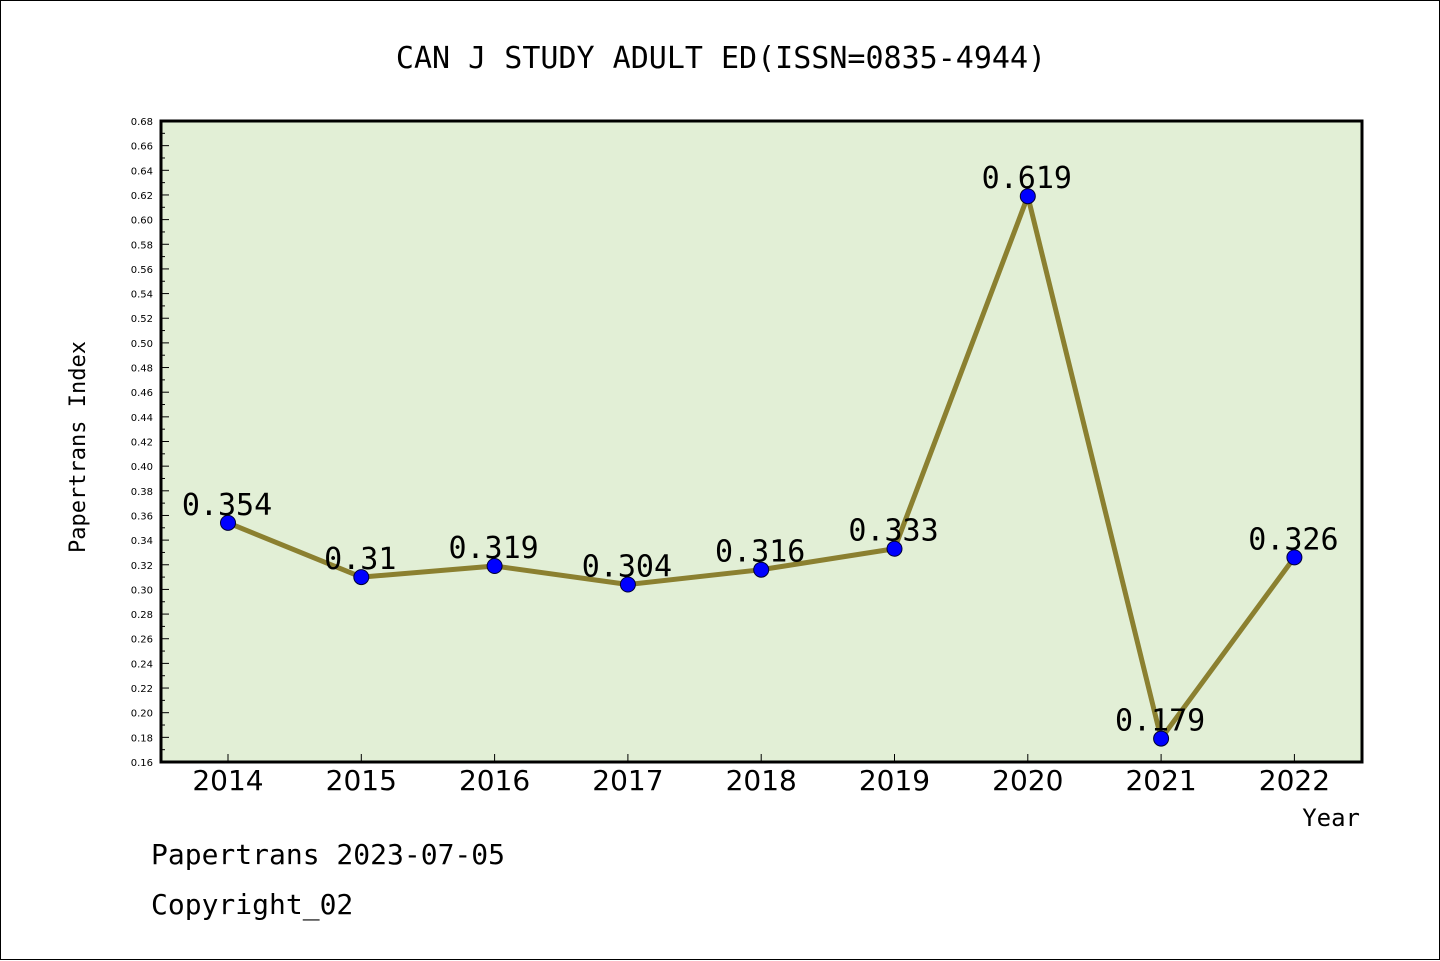 Image resolution: width=1440 pixels, height=961 pixels. What do you see at coordinates (142, 615) in the screenshot?
I see `y-tick-label: 0.28` at bounding box center [142, 615].